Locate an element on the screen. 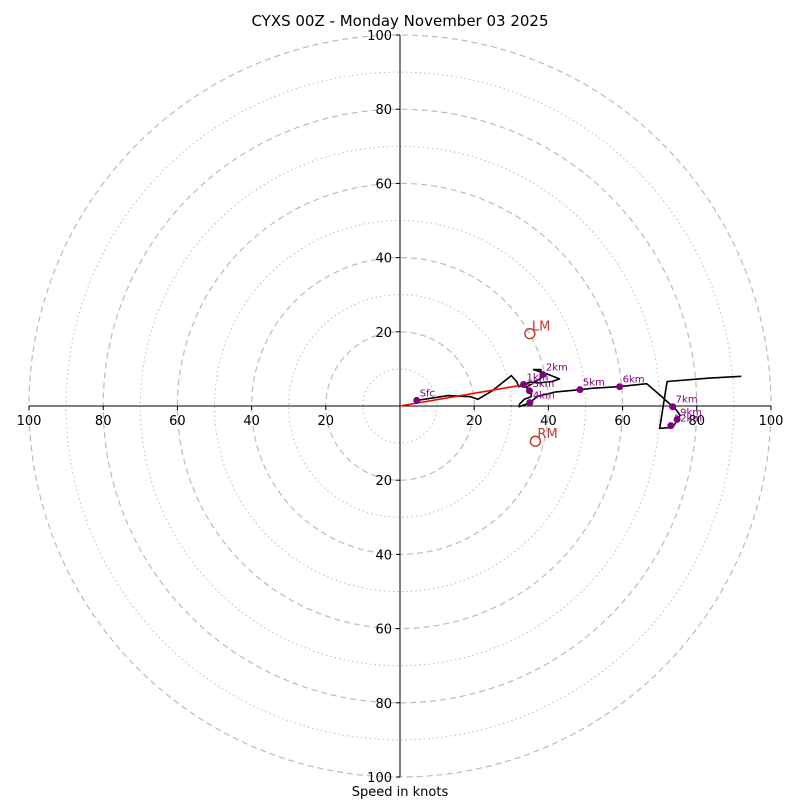 The image size is (800, 800). height-label-7km: 7km is located at coordinates (687, 400).